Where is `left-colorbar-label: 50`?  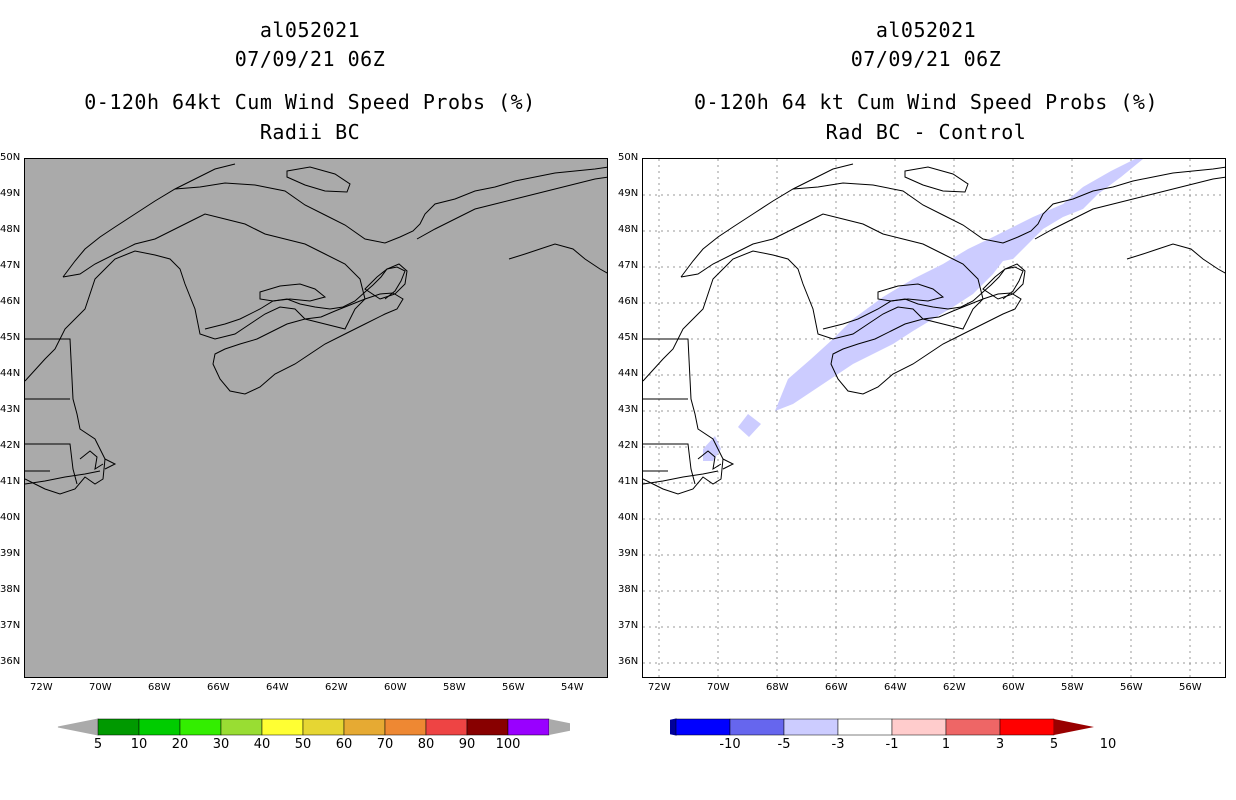 left-colorbar-label: 50 is located at coordinates (303, 744).